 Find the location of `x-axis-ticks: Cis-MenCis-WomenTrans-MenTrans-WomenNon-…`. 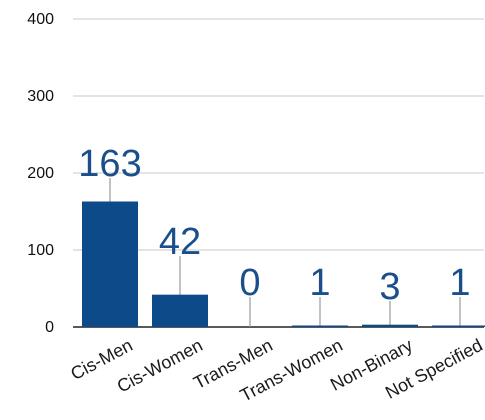

x-axis-ticks: Cis-MenCis-WomenTrans-MenTrans-WomenNon-… is located at coordinates (276, 370).